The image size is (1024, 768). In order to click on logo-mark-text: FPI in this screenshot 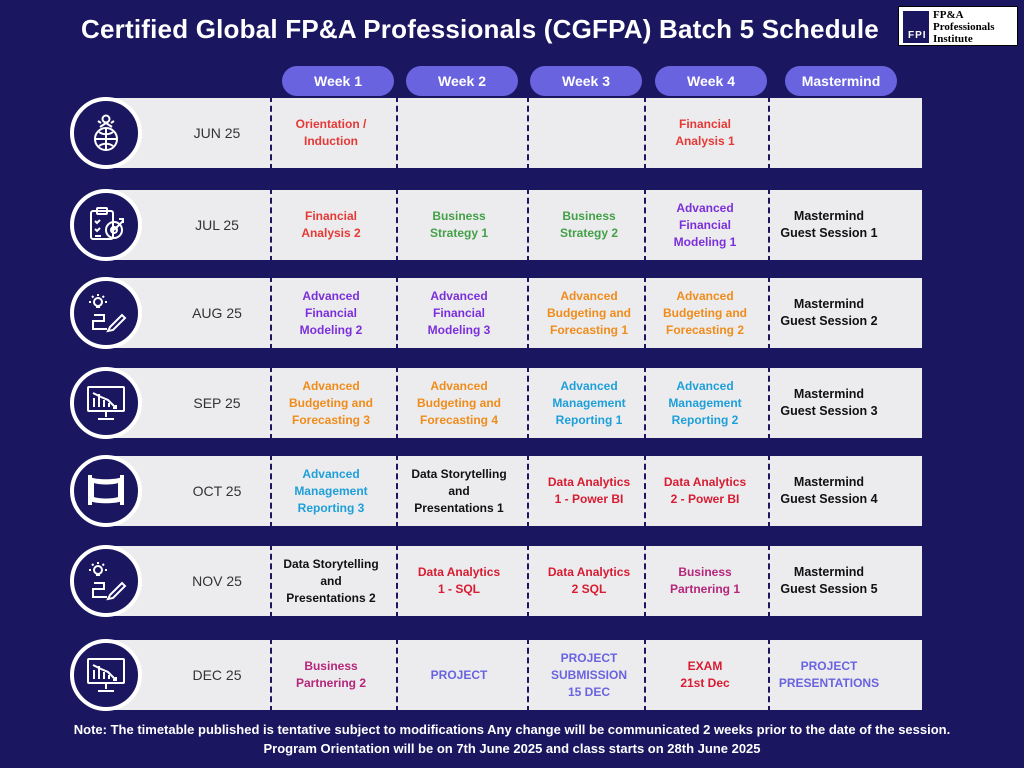, I will do `click(917, 35)`.